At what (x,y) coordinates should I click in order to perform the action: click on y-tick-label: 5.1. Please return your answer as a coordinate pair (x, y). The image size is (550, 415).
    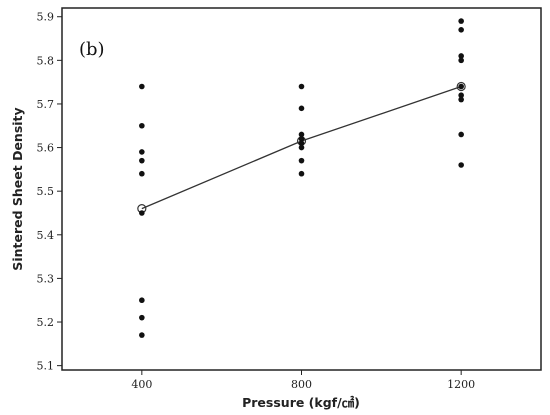
    Looking at the image, I should click on (46, 366).